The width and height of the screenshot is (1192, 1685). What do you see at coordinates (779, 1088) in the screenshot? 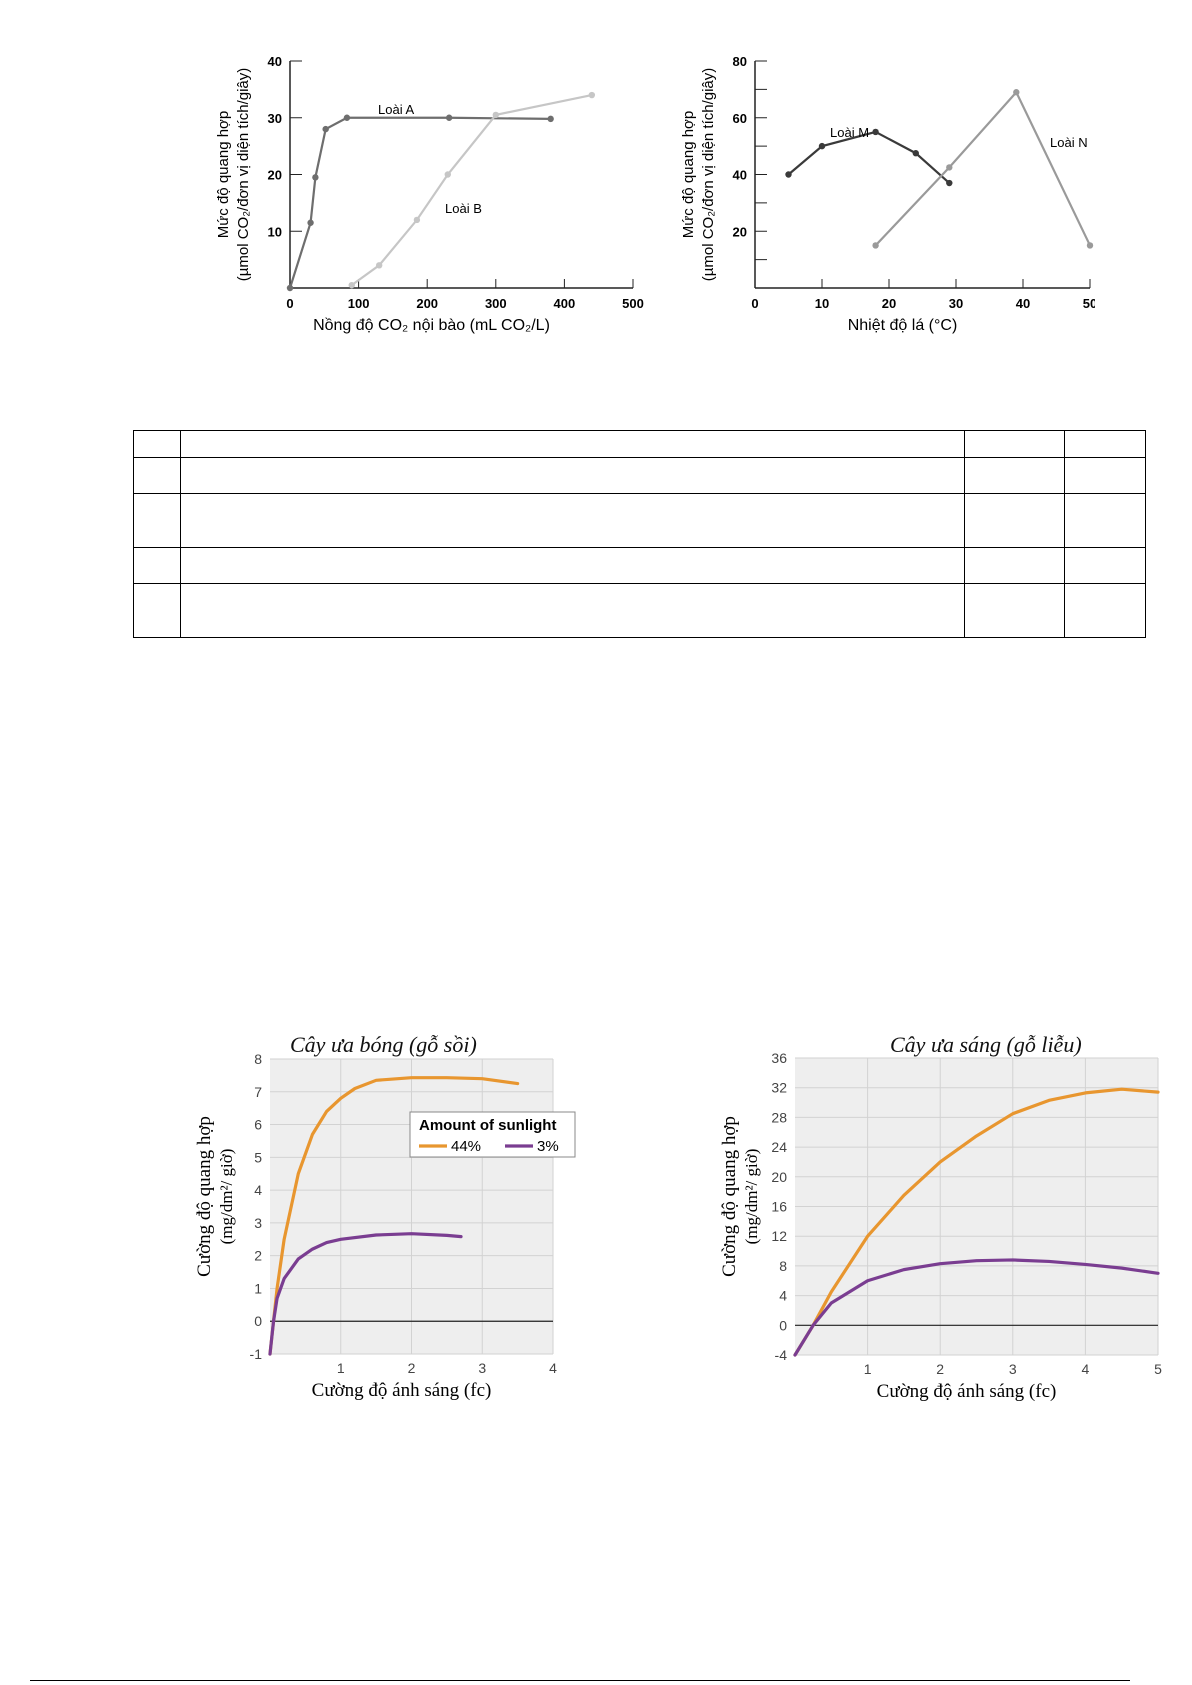
I see `y-tick-label: 32` at bounding box center [779, 1088].